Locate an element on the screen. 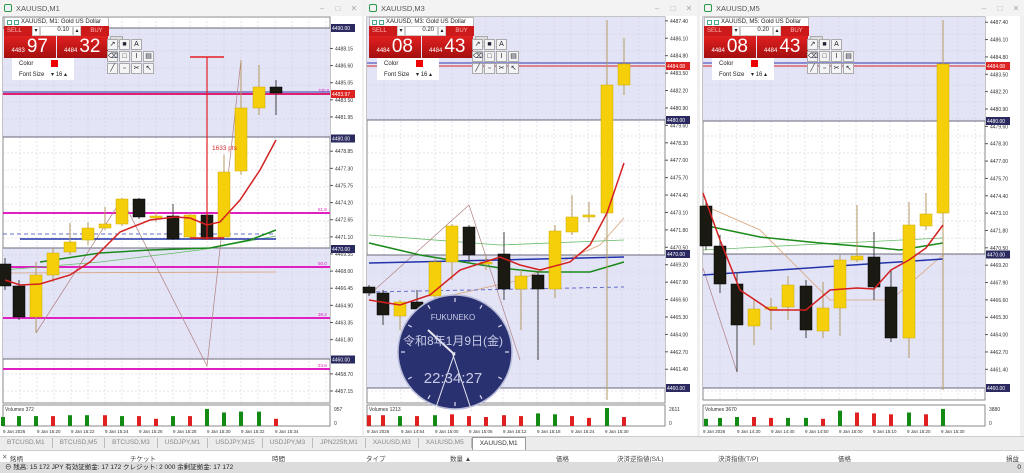 The width and height of the screenshot is (1024, 473). chart-tab: USDJPY,M3 is located at coordinates (288, 443).